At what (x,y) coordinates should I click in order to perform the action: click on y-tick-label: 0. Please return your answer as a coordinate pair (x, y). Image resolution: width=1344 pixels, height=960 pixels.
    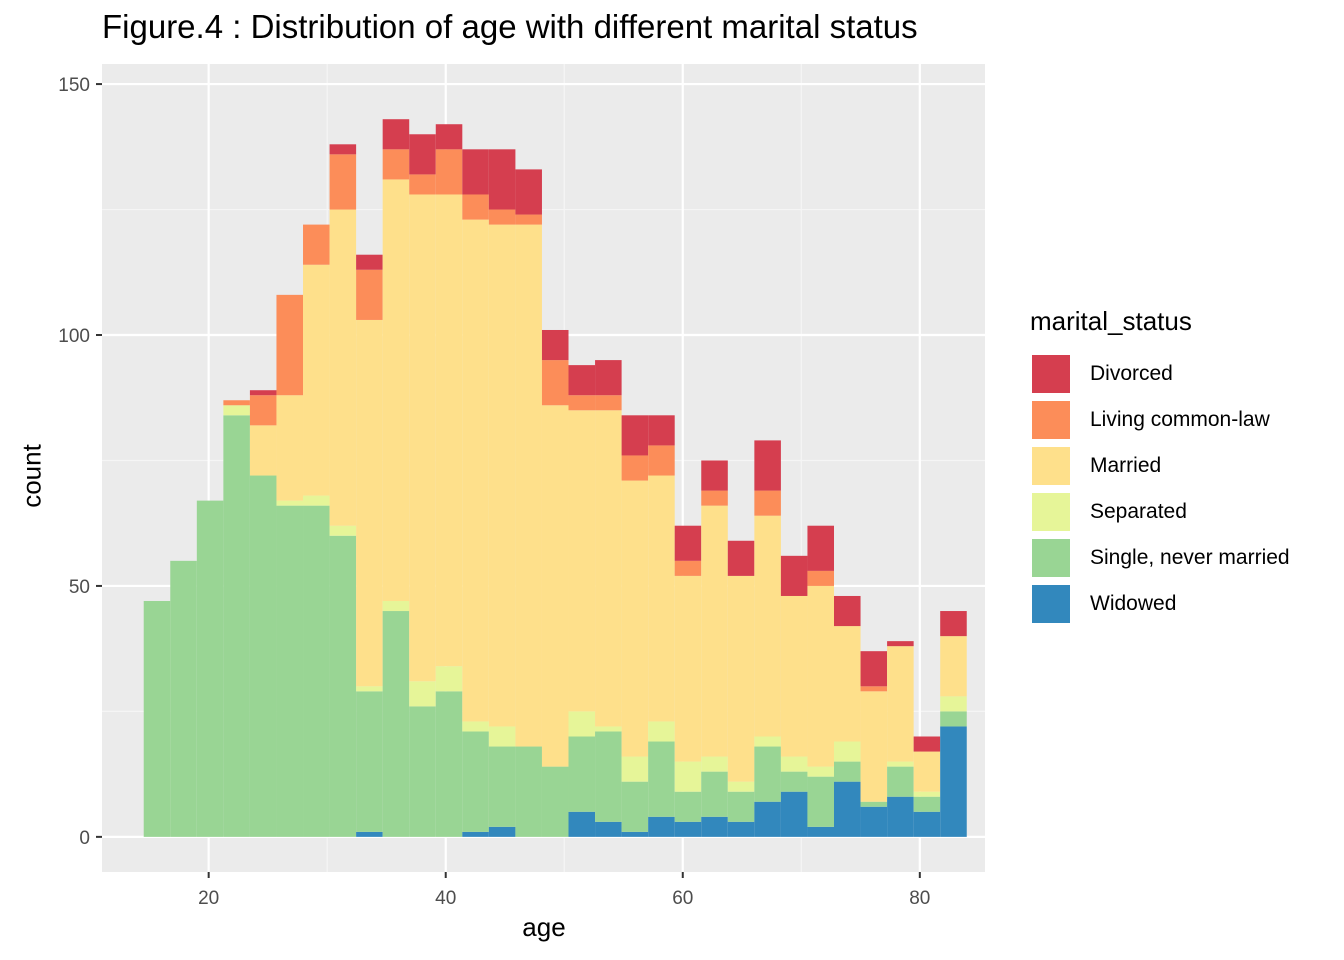
    Looking at the image, I should click on (84, 838).